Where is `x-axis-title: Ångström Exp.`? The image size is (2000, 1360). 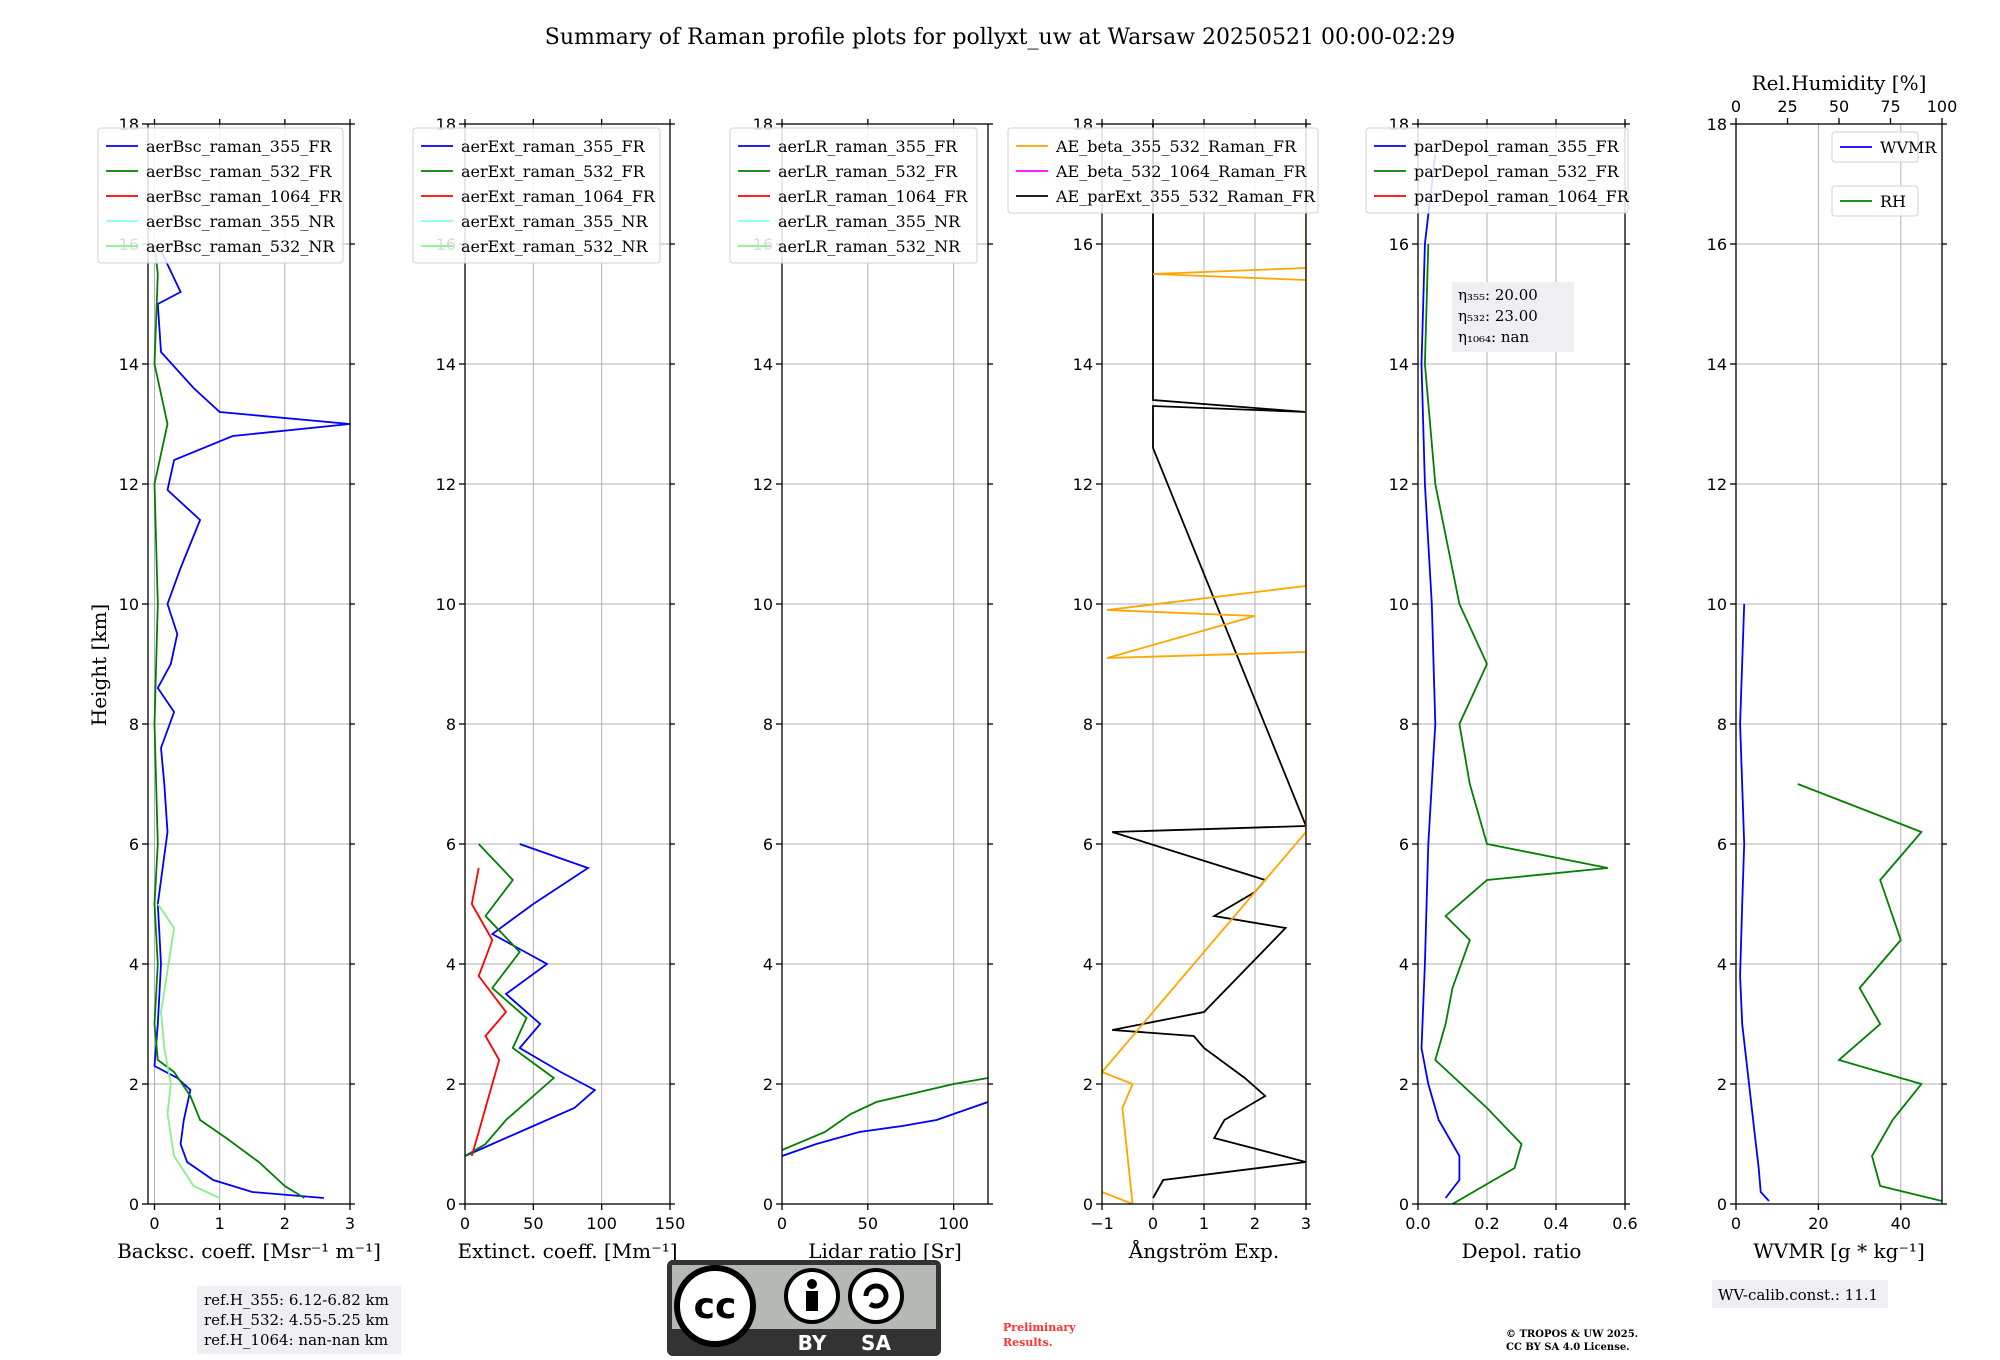
x-axis-title: Ångström Exp. is located at coordinates (1203, 1250).